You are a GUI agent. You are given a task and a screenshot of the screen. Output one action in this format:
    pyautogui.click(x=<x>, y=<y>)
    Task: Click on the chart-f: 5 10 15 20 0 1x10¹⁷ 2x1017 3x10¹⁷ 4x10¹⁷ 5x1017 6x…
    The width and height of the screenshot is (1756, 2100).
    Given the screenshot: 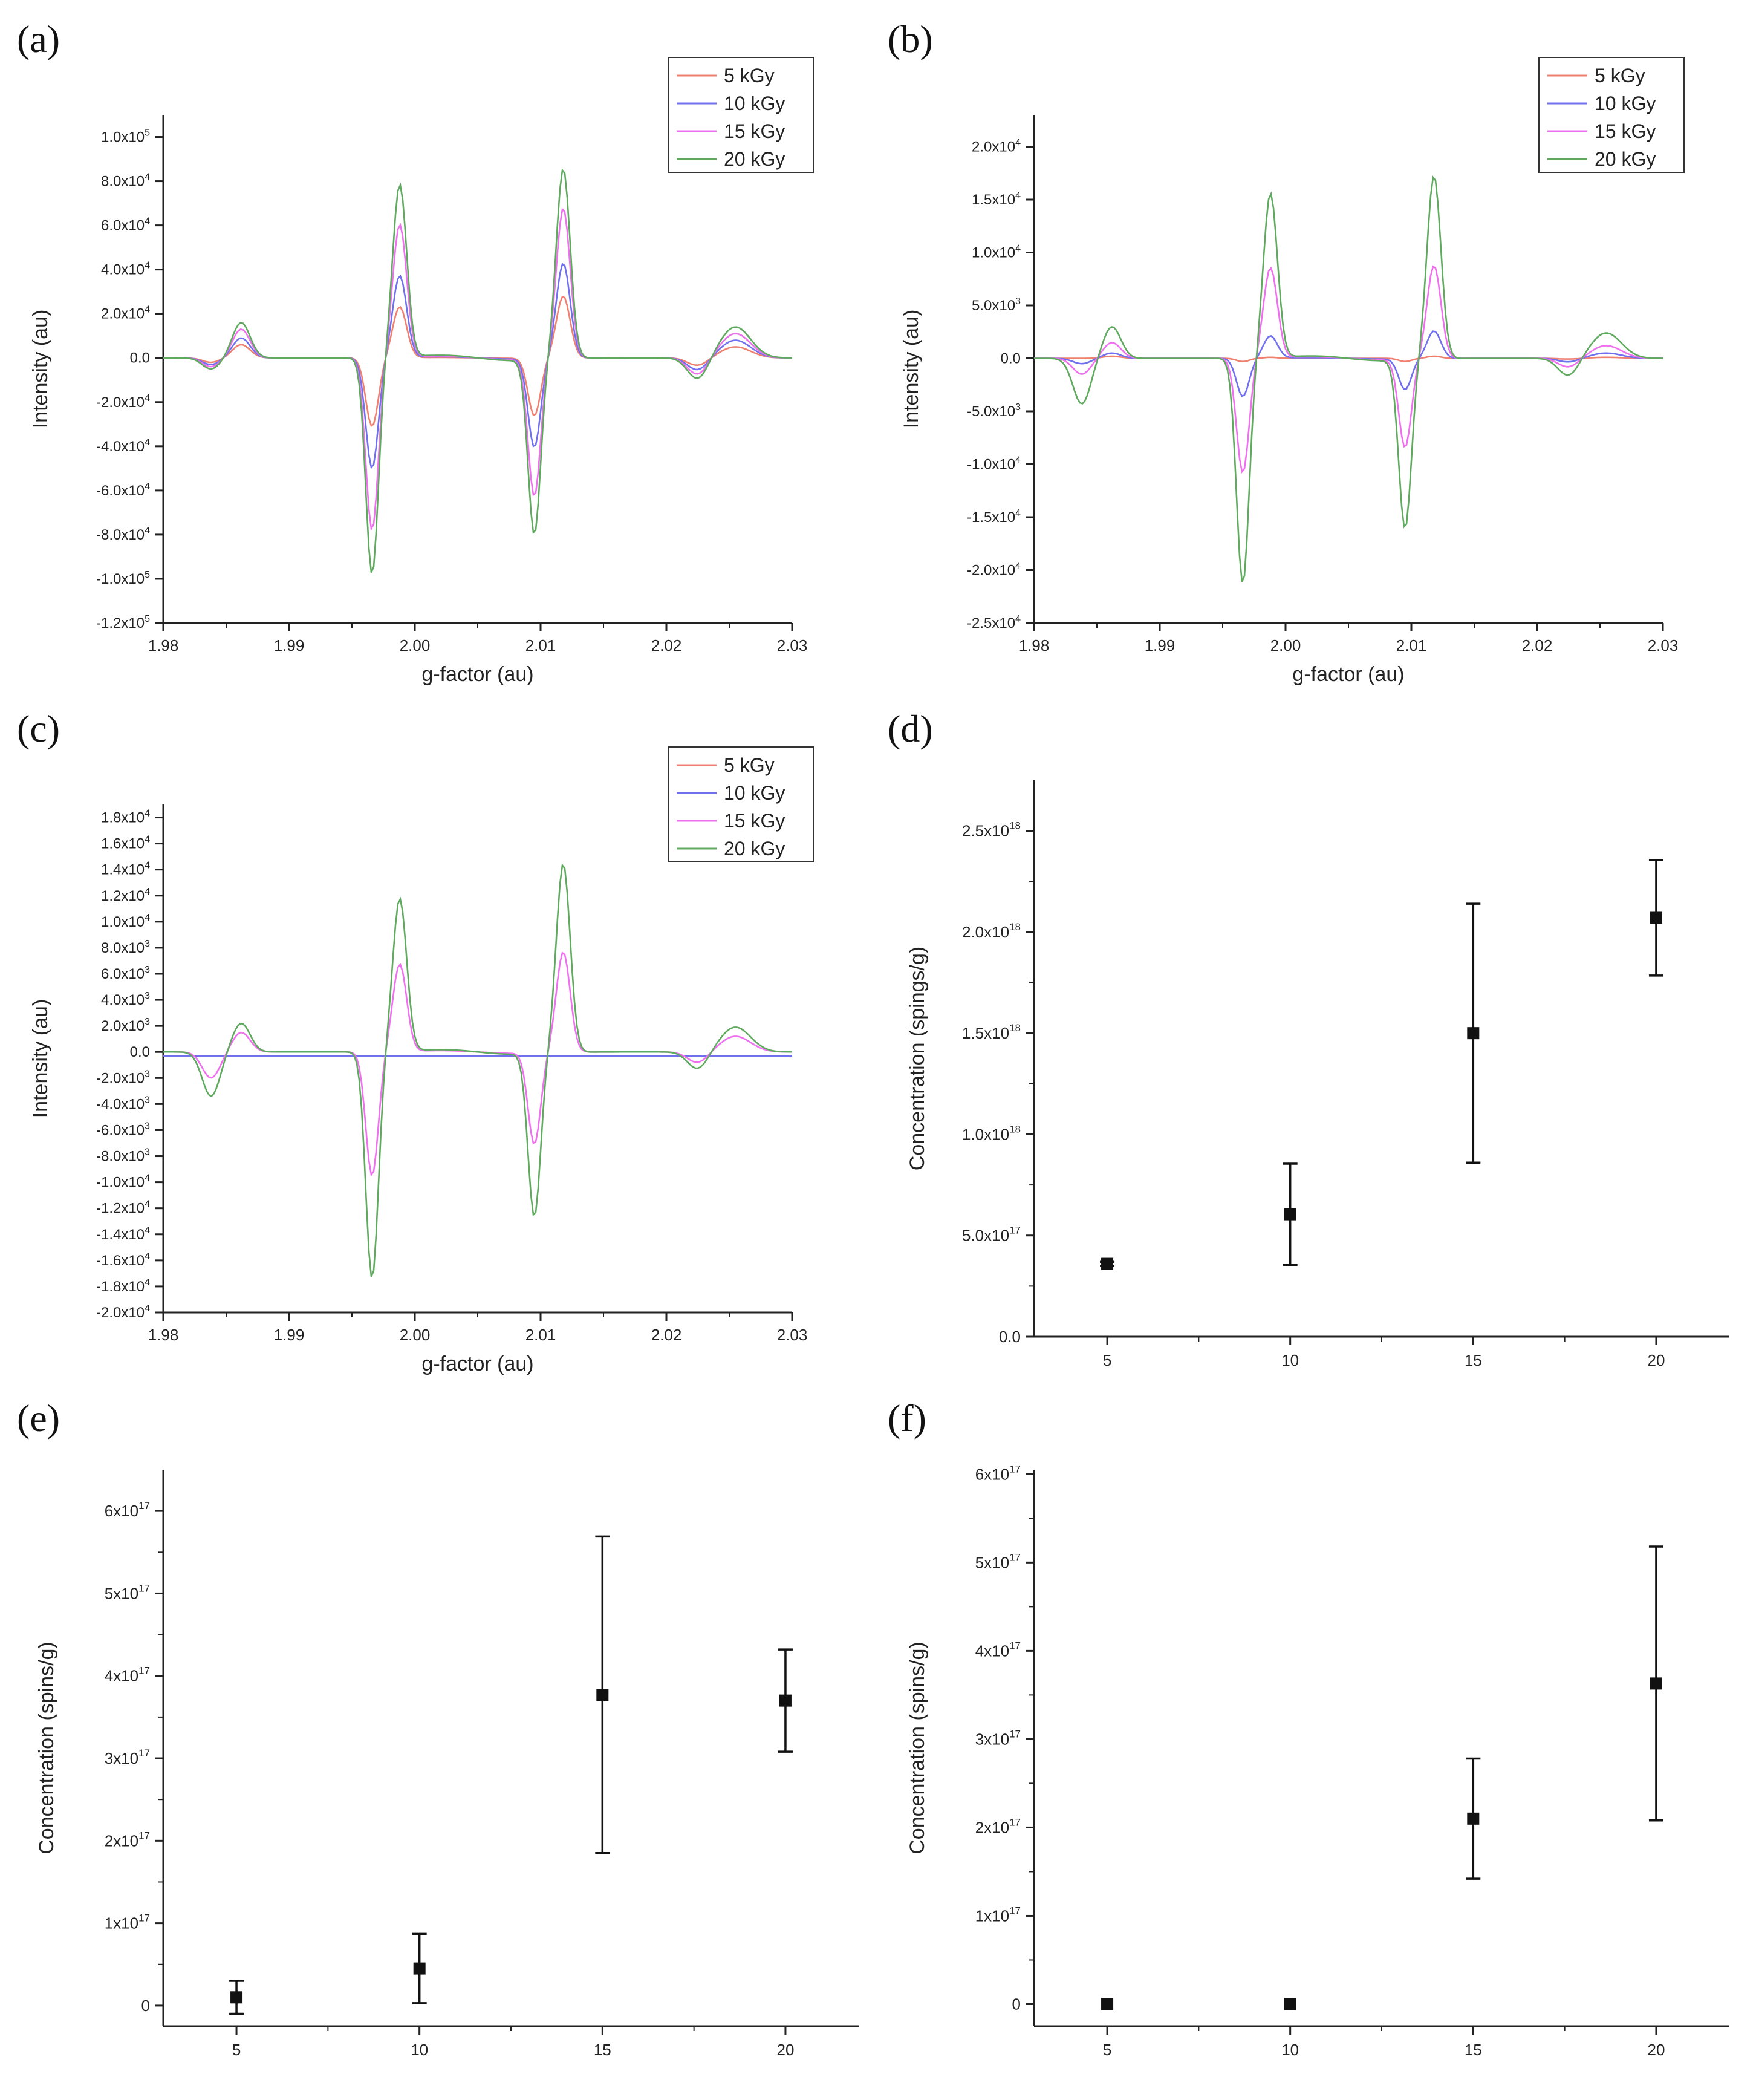 What is the action you would take?
    pyautogui.click(x=1317, y=1761)
    